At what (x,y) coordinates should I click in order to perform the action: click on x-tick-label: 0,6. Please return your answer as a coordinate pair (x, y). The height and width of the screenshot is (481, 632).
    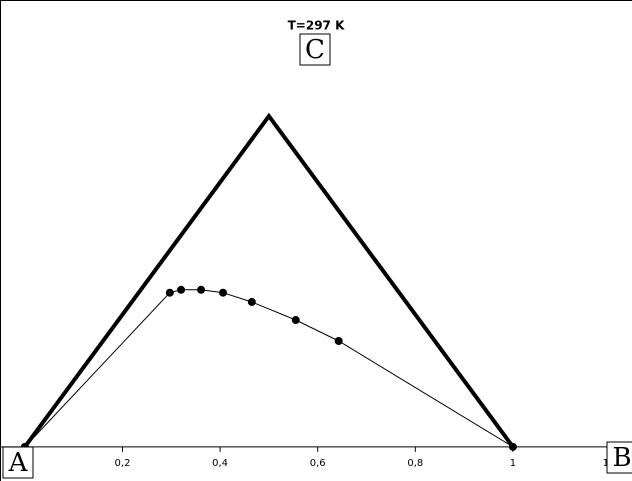
    Looking at the image, I should click on (318, 463).